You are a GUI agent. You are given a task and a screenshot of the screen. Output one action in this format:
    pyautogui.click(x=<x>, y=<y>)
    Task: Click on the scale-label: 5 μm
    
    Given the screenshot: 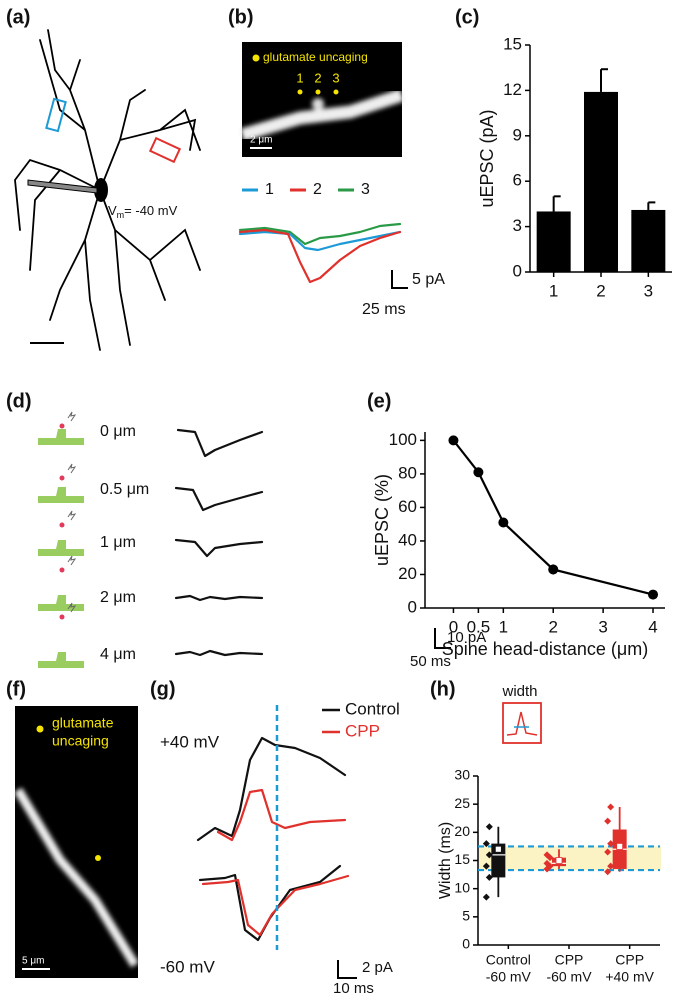 What is the action you would take?
    pyautogui.click(x=33, y=961)
    